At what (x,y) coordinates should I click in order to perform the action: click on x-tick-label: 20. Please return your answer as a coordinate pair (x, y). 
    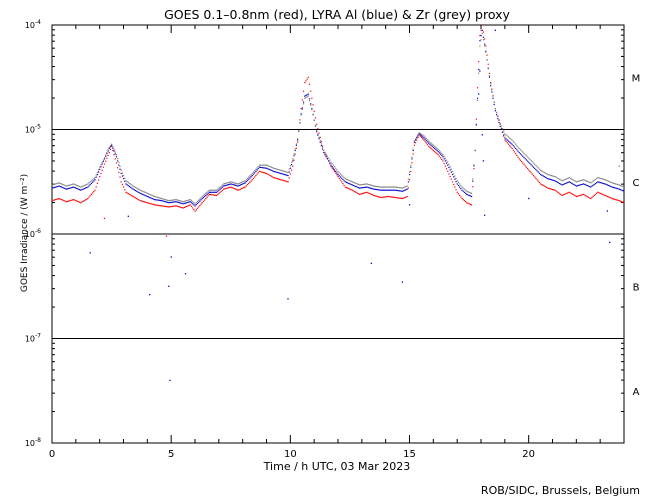
    Looking at the image, I should click on (528, 454).